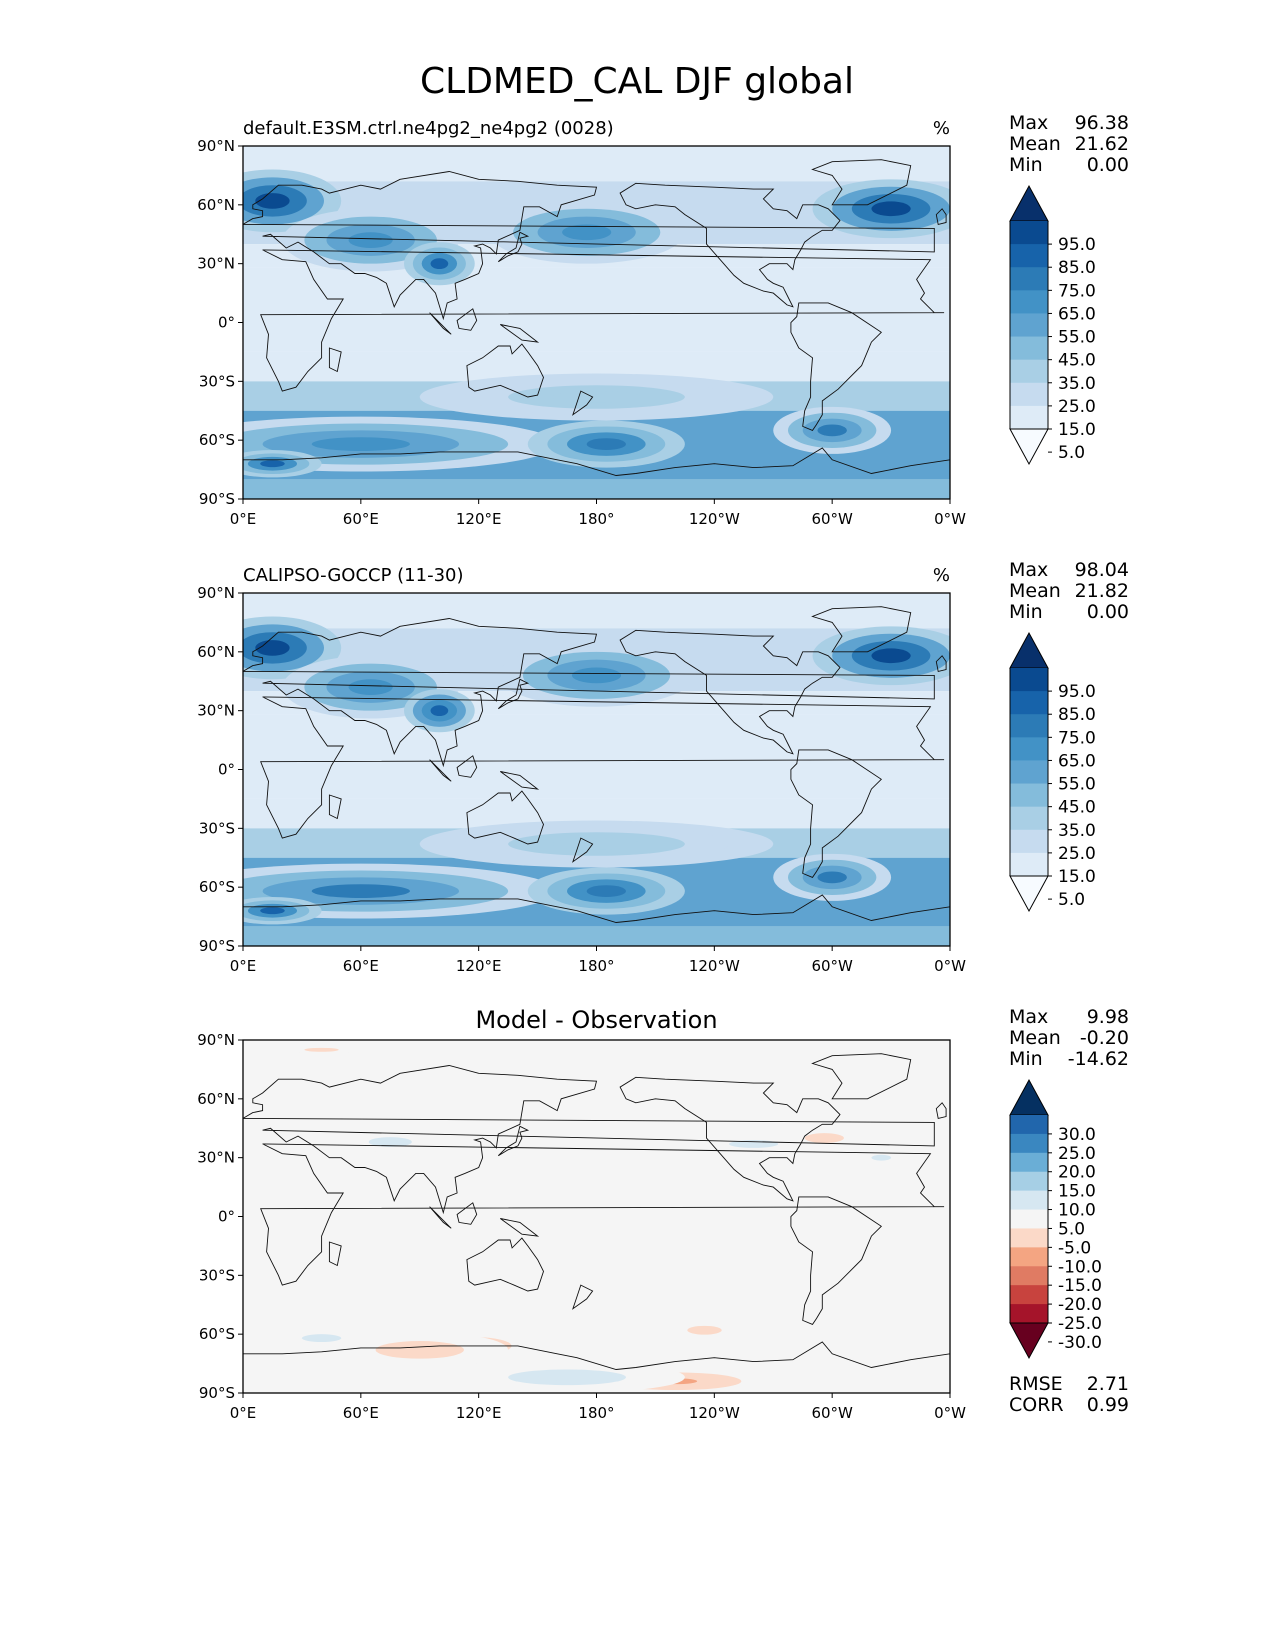  Describe the element at coordinates (1077, 808) in the screenshot. I see `colorbar-label: 45.0` at that location.